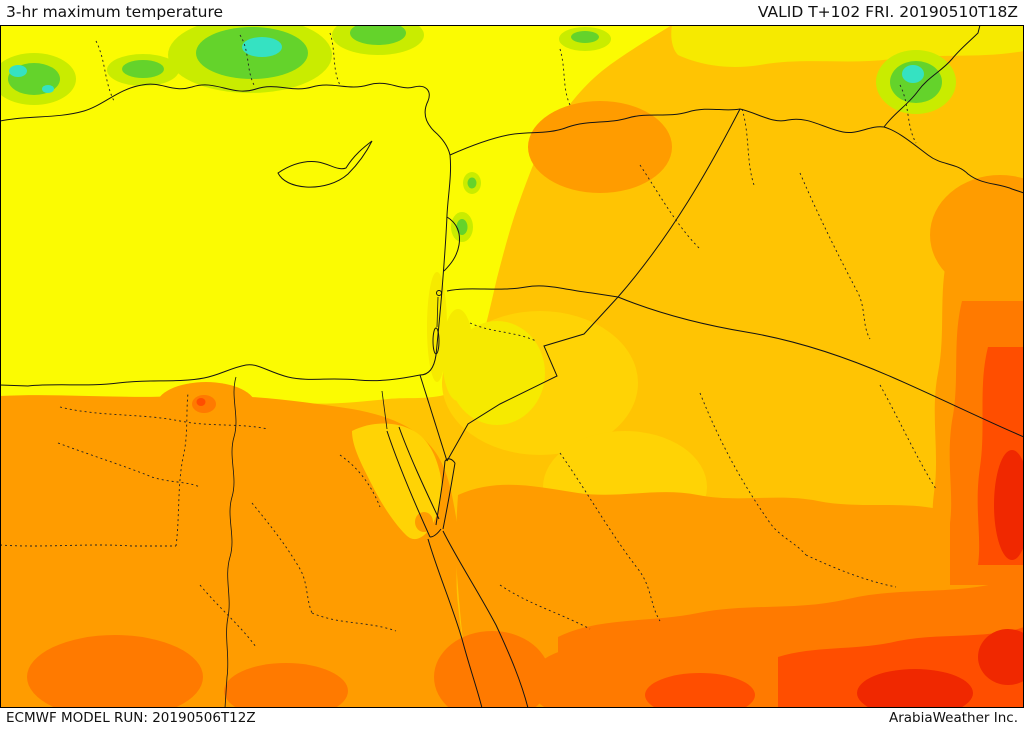 The height and width of the screenshot is (729, 1024). Describe the element at coordinates (953, 718) in the screenshot. I see `credit-label: ArabiaWeather Inc.` at that location.